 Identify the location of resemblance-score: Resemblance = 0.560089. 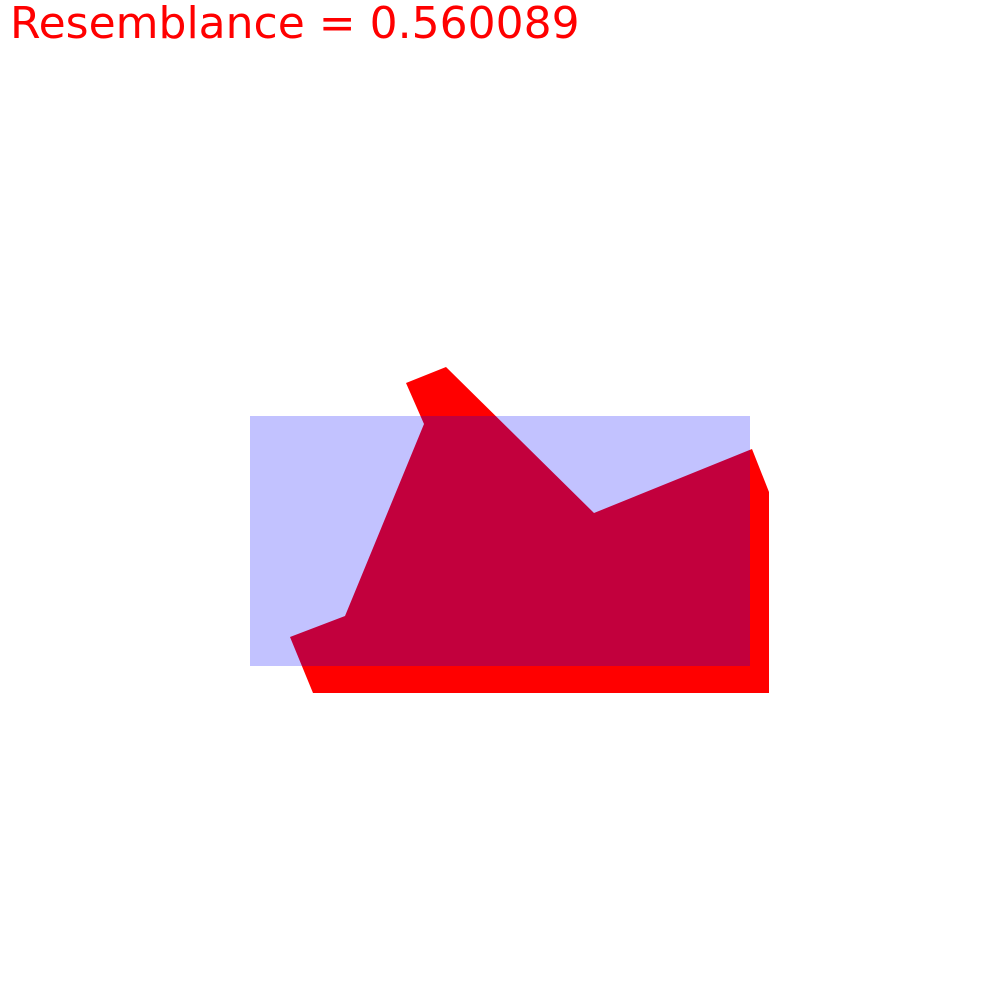
(295, 24).